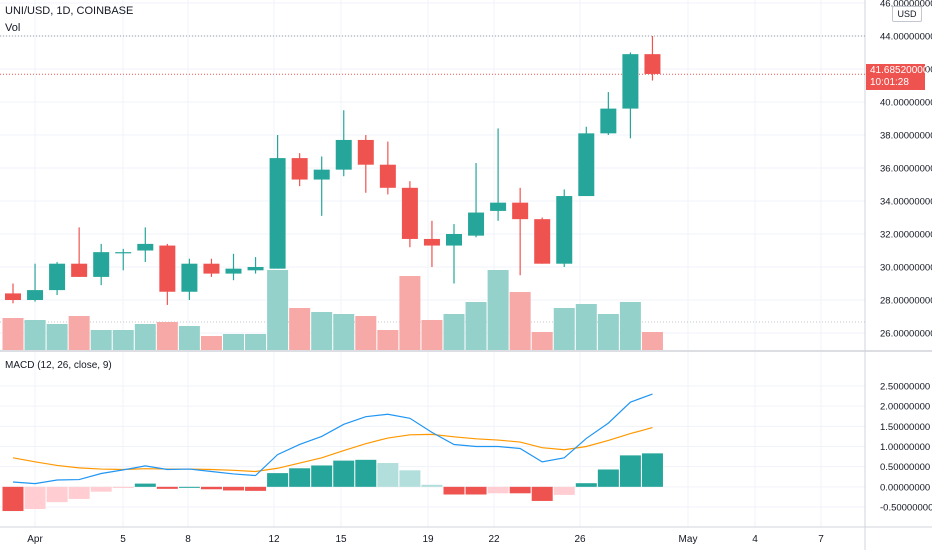 The height and width of the screenshot is (550, 932). I want to click on macd-tick-label: -0.50000000, so click(906, 508).